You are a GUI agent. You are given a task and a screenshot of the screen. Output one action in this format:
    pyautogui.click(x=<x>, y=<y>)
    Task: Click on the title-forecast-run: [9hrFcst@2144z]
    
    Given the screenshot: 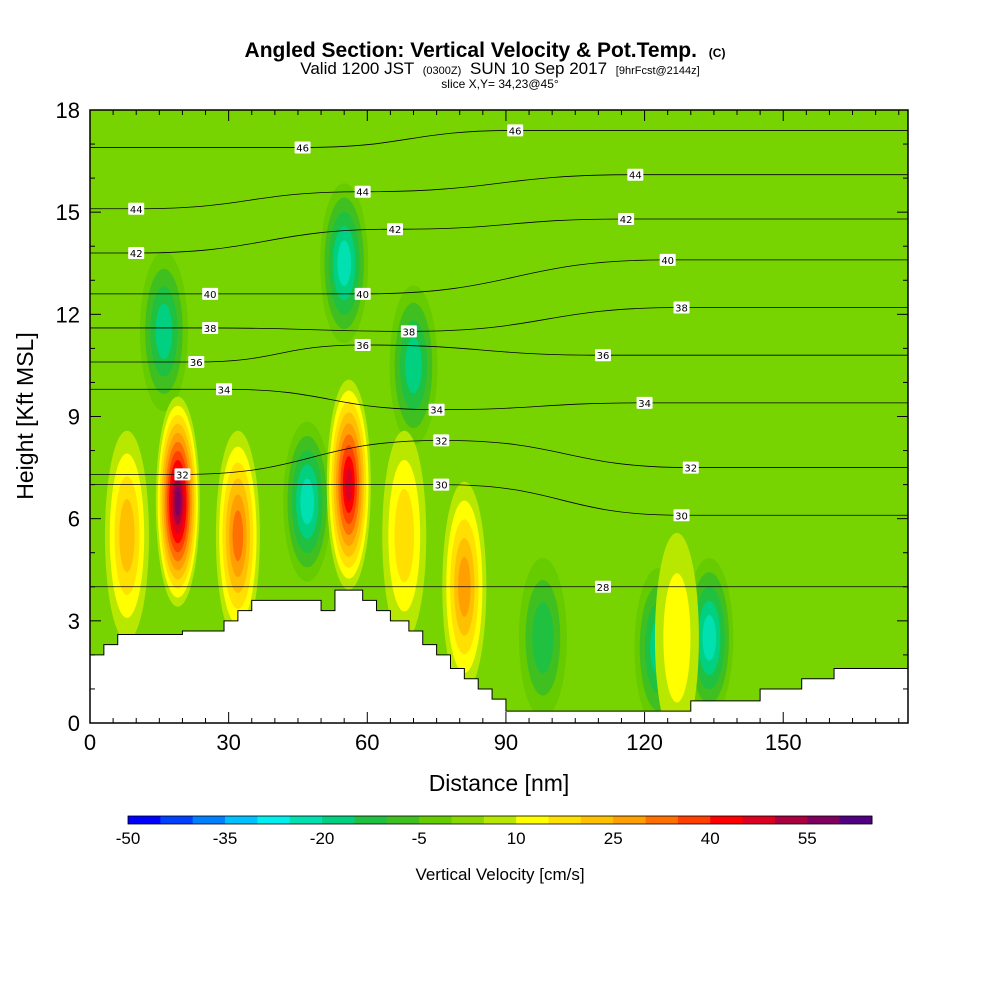 What is the action you would take?
    pyautogui.click(x=658, y=71)
    